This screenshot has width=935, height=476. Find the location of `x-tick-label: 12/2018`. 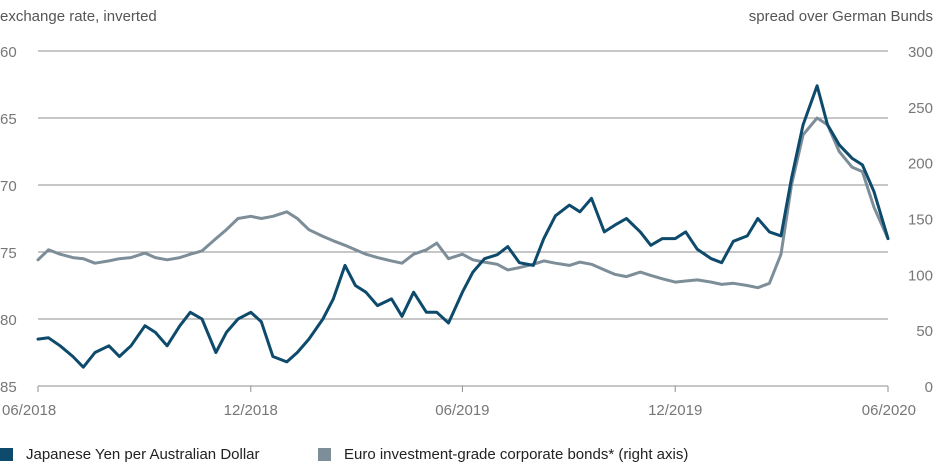

x-tick-label: 12/2018 is located at coordinates (251, 410).